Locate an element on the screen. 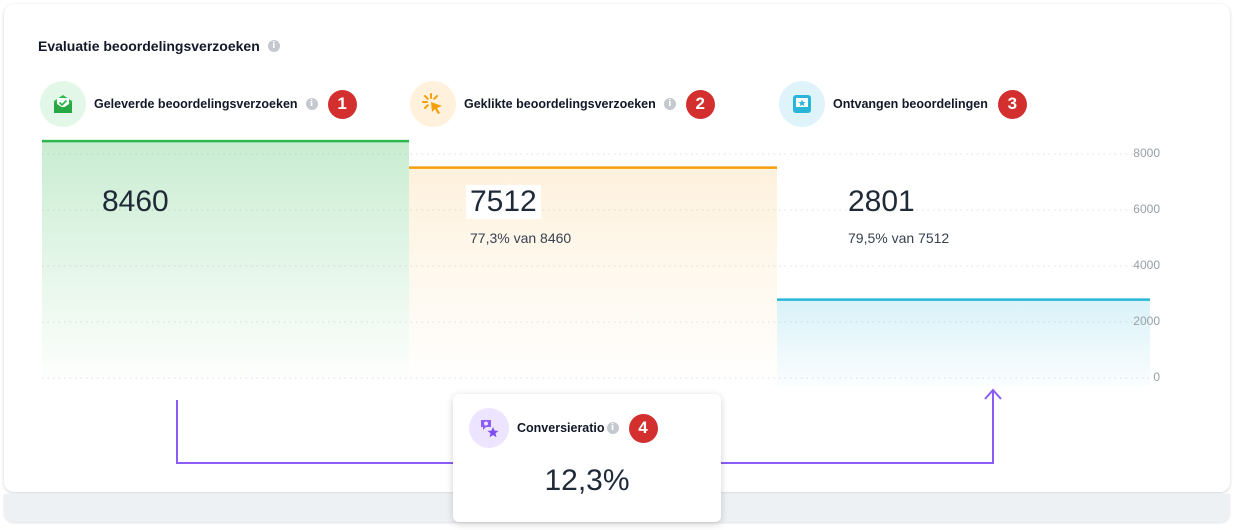  envelope-check-icon is located at coordinates (63, 104).